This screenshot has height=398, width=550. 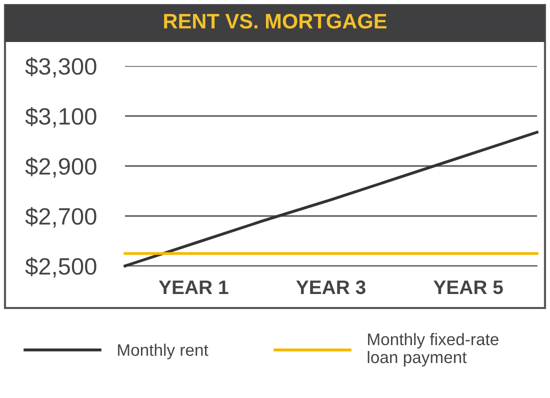 What do you see at coordinates (433, 349) in the screenshot?
I see `legend-label: Monthly fixed-rate loan payment` at bounding box center [433, 349].